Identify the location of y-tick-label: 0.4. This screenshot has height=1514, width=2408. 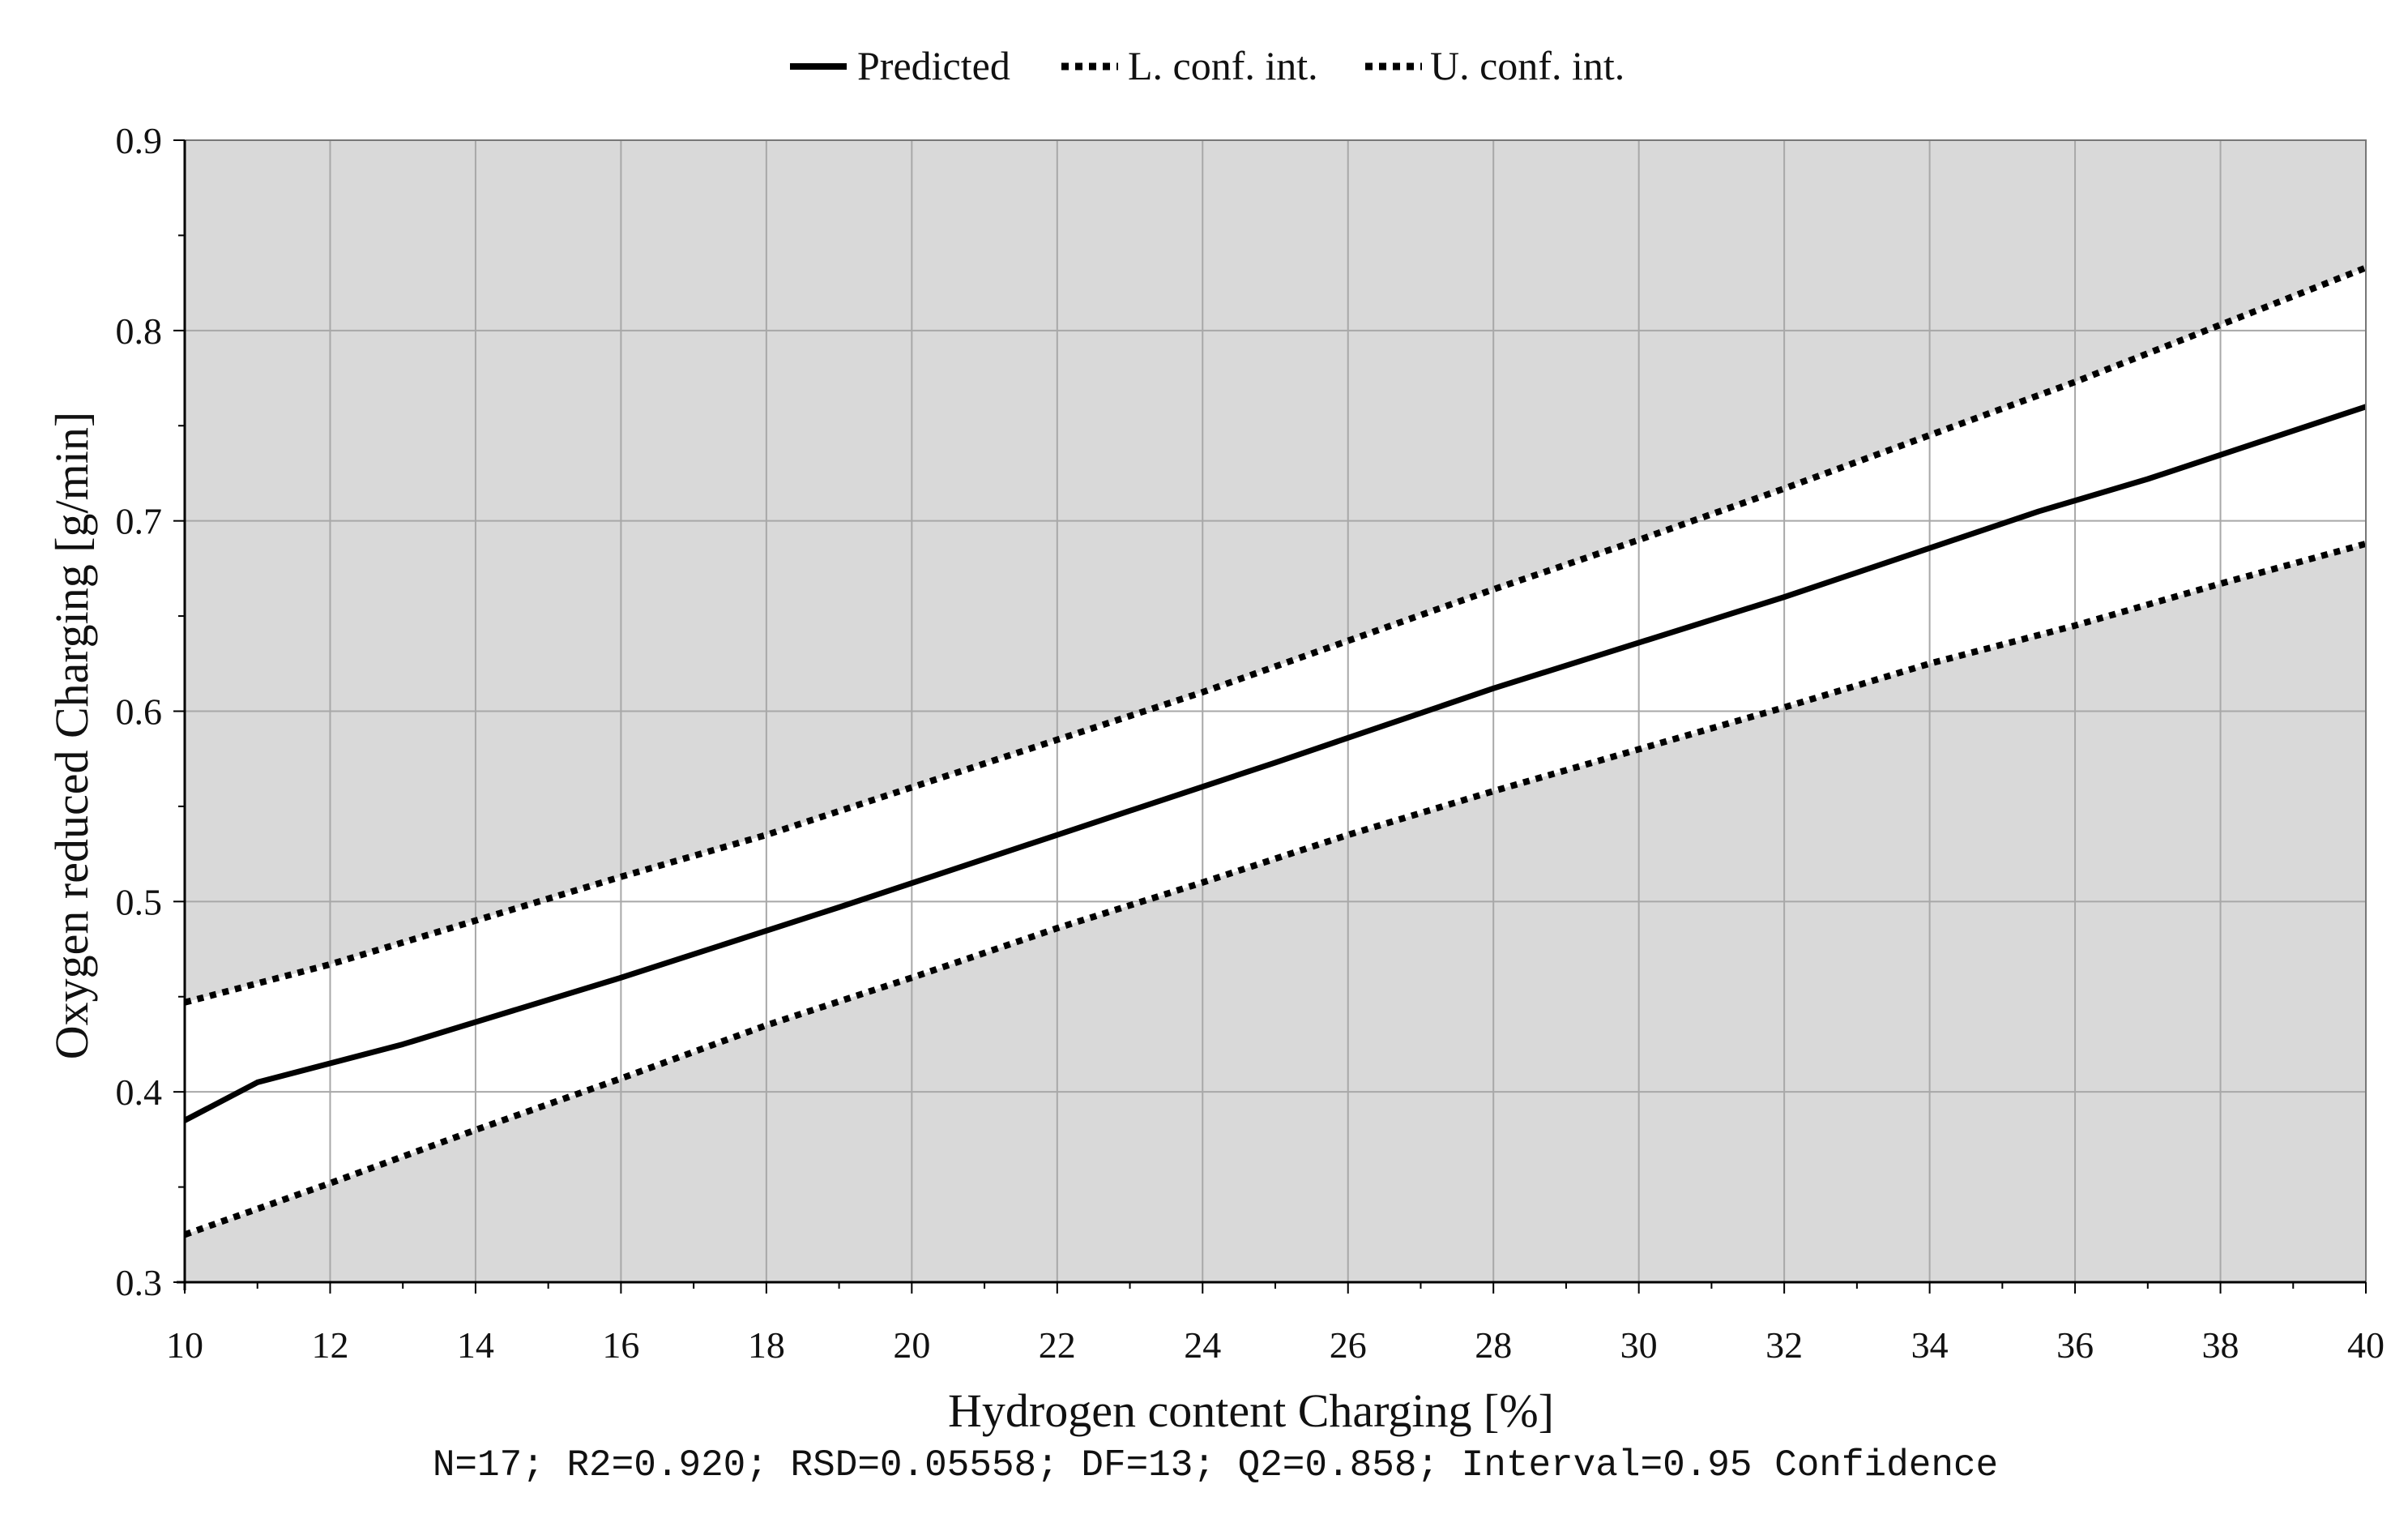
(140, 1092).